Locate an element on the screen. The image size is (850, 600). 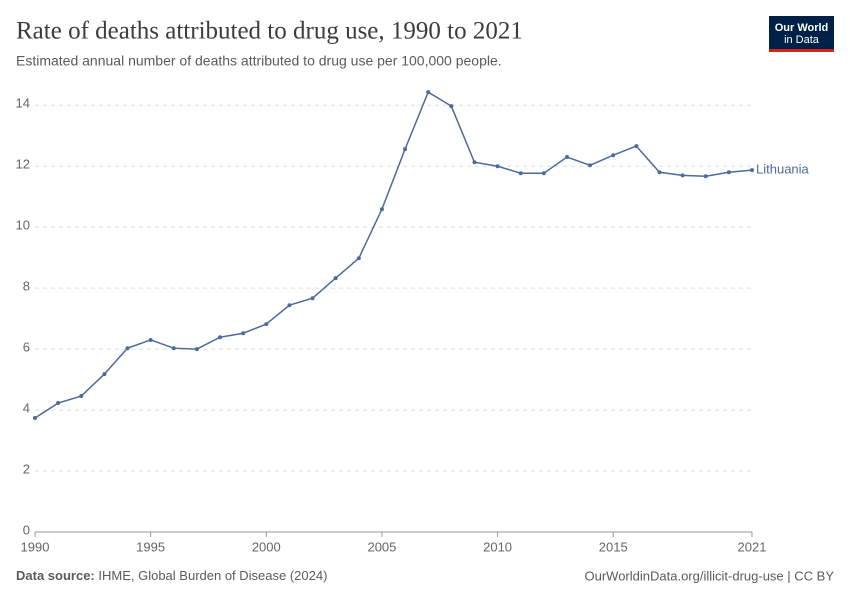
x-tick-label: 2000 is located at coordinates (266, 546).